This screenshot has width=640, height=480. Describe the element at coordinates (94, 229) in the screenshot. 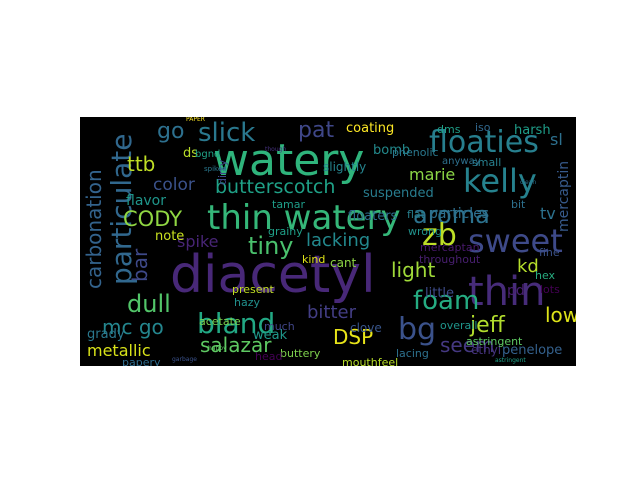

I see `cloud-word: carbonation` at that location.